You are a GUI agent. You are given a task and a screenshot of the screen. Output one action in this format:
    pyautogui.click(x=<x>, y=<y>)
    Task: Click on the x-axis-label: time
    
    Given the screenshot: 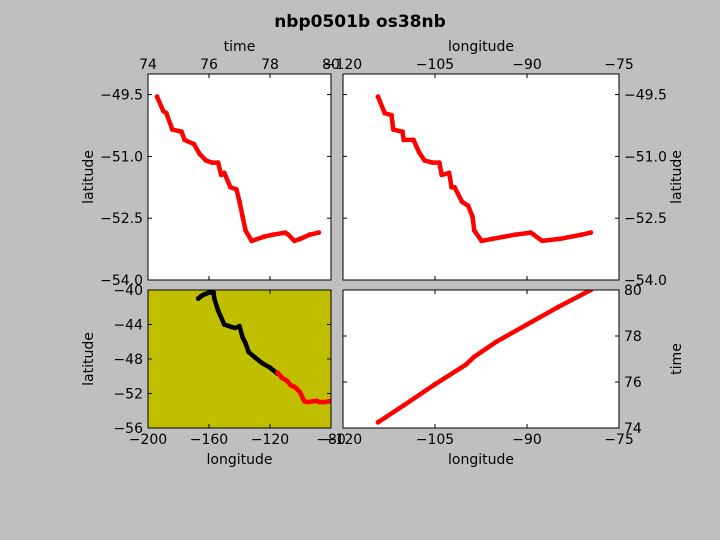 What is the action you would take?
    pyautogui.click(x=240, y=47)
    